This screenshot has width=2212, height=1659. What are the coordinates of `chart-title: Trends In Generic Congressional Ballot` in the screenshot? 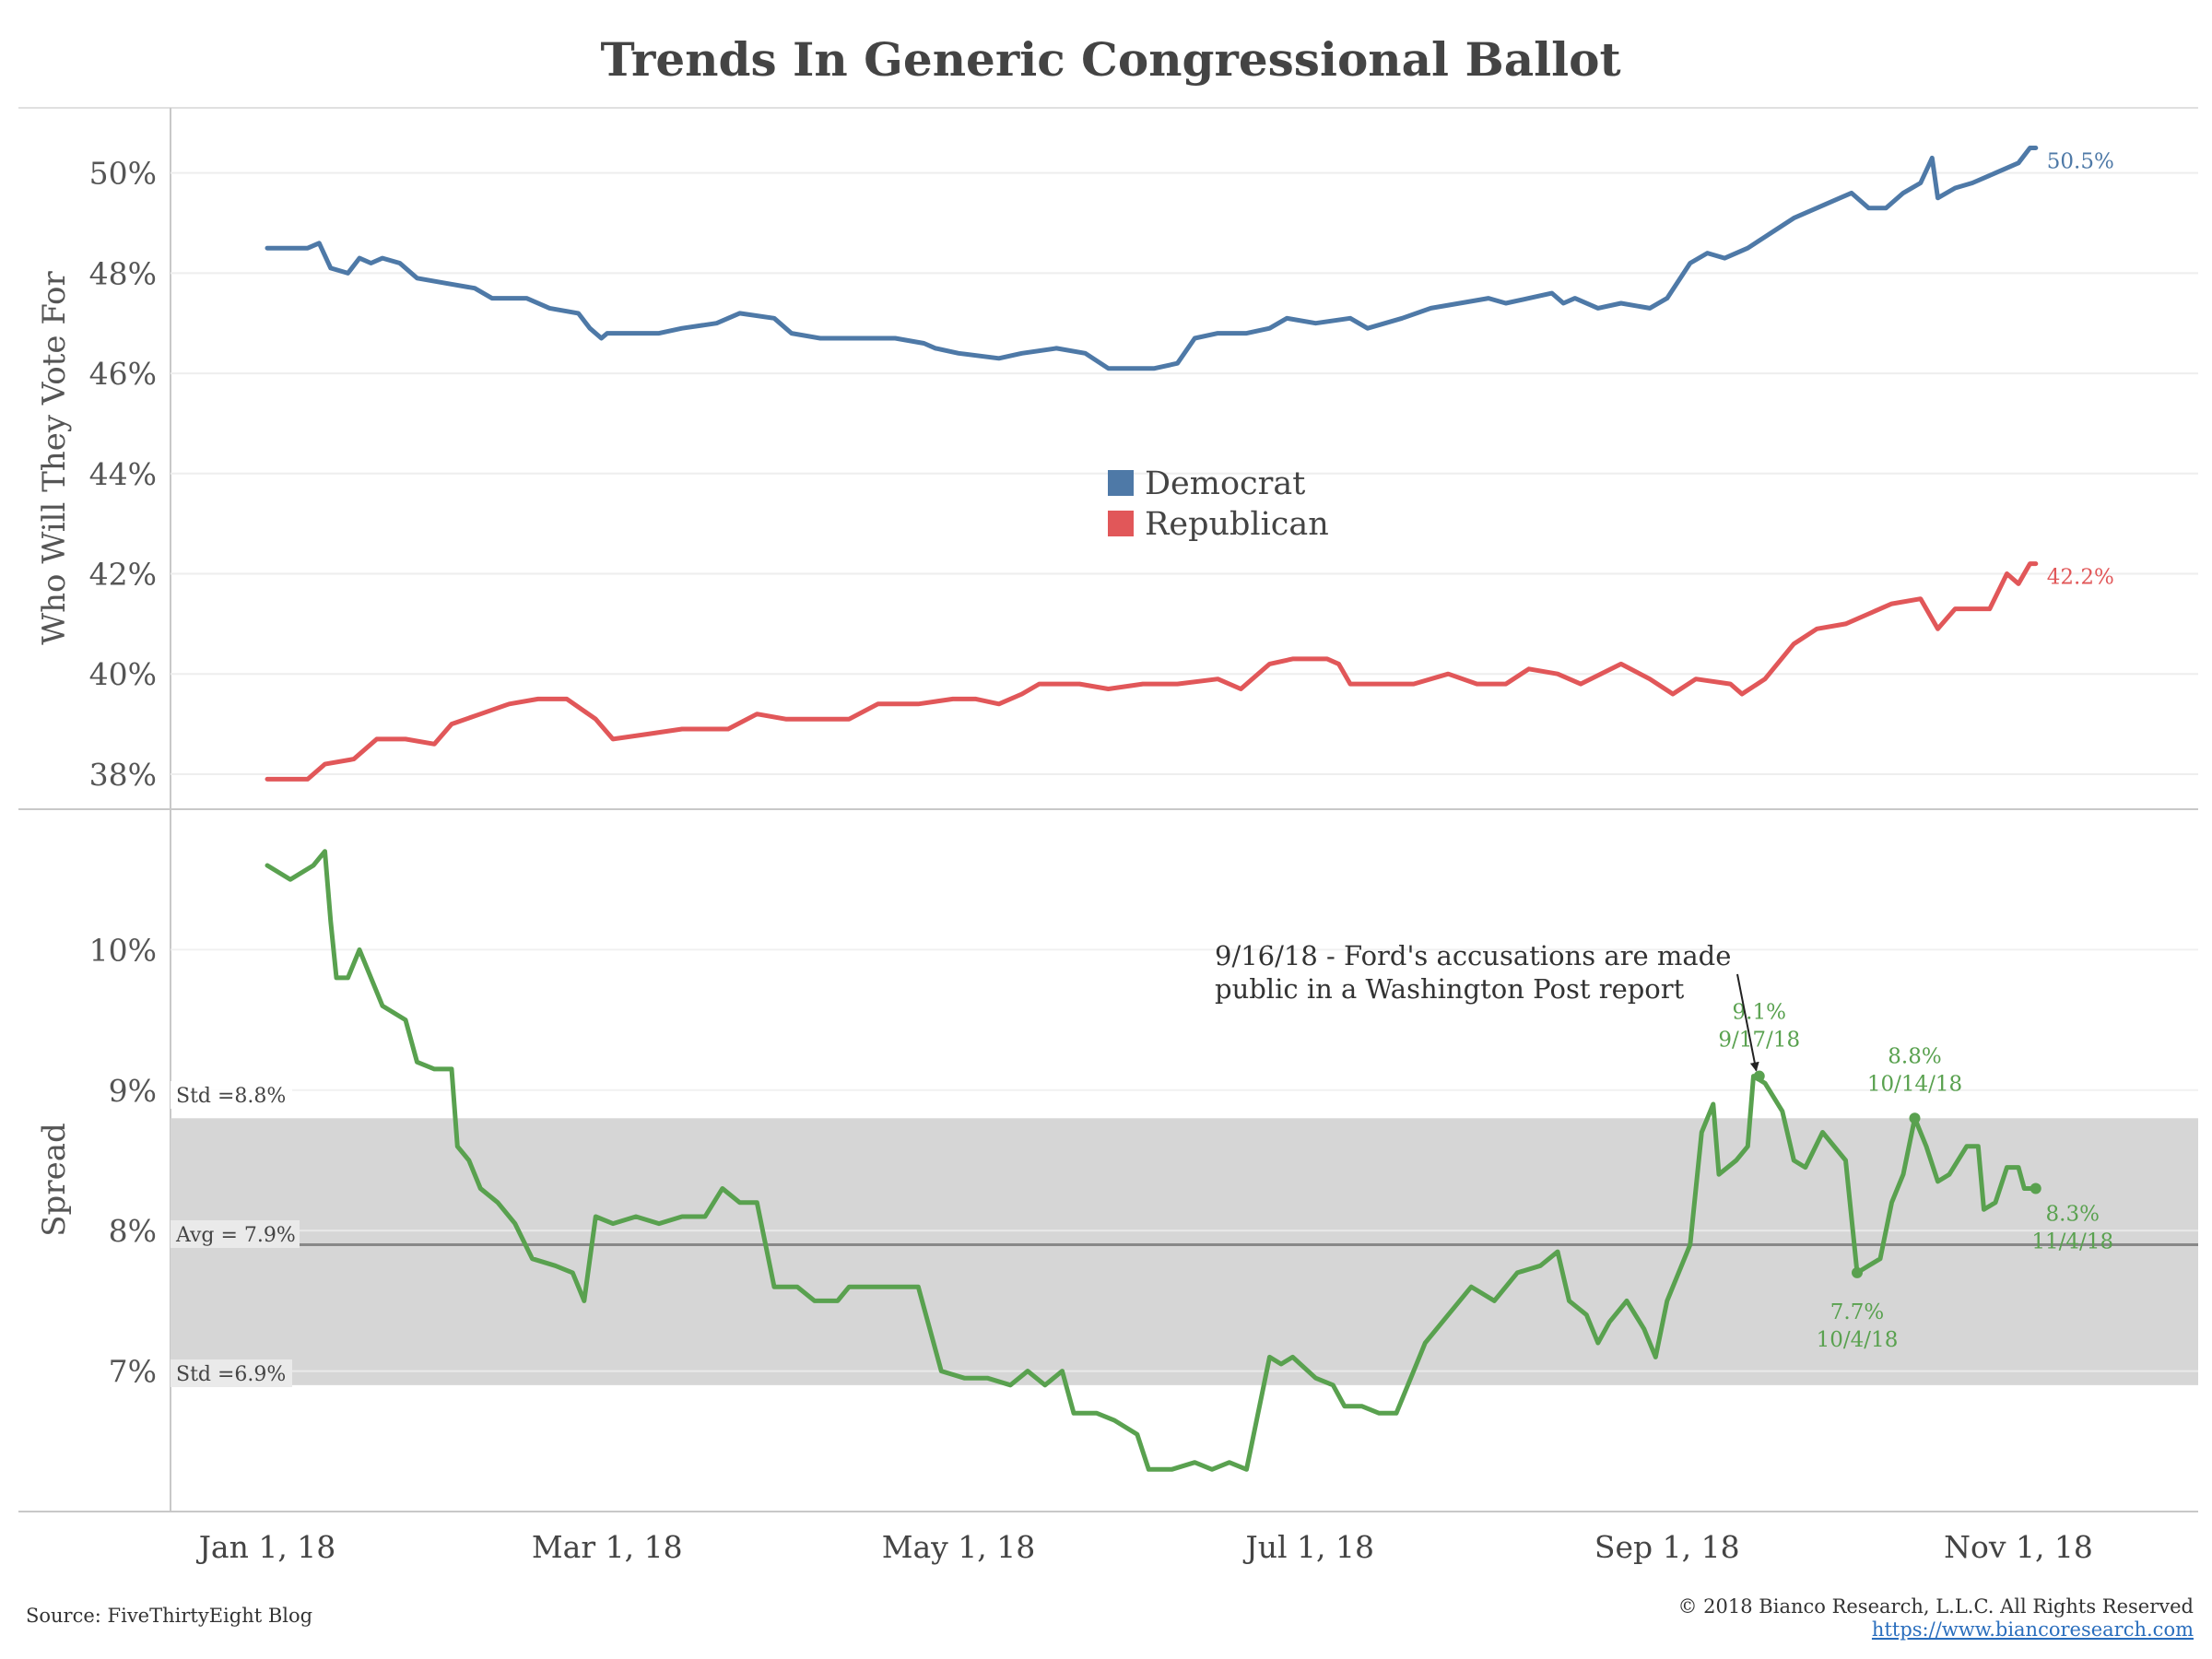 It's located at (1110, 59).